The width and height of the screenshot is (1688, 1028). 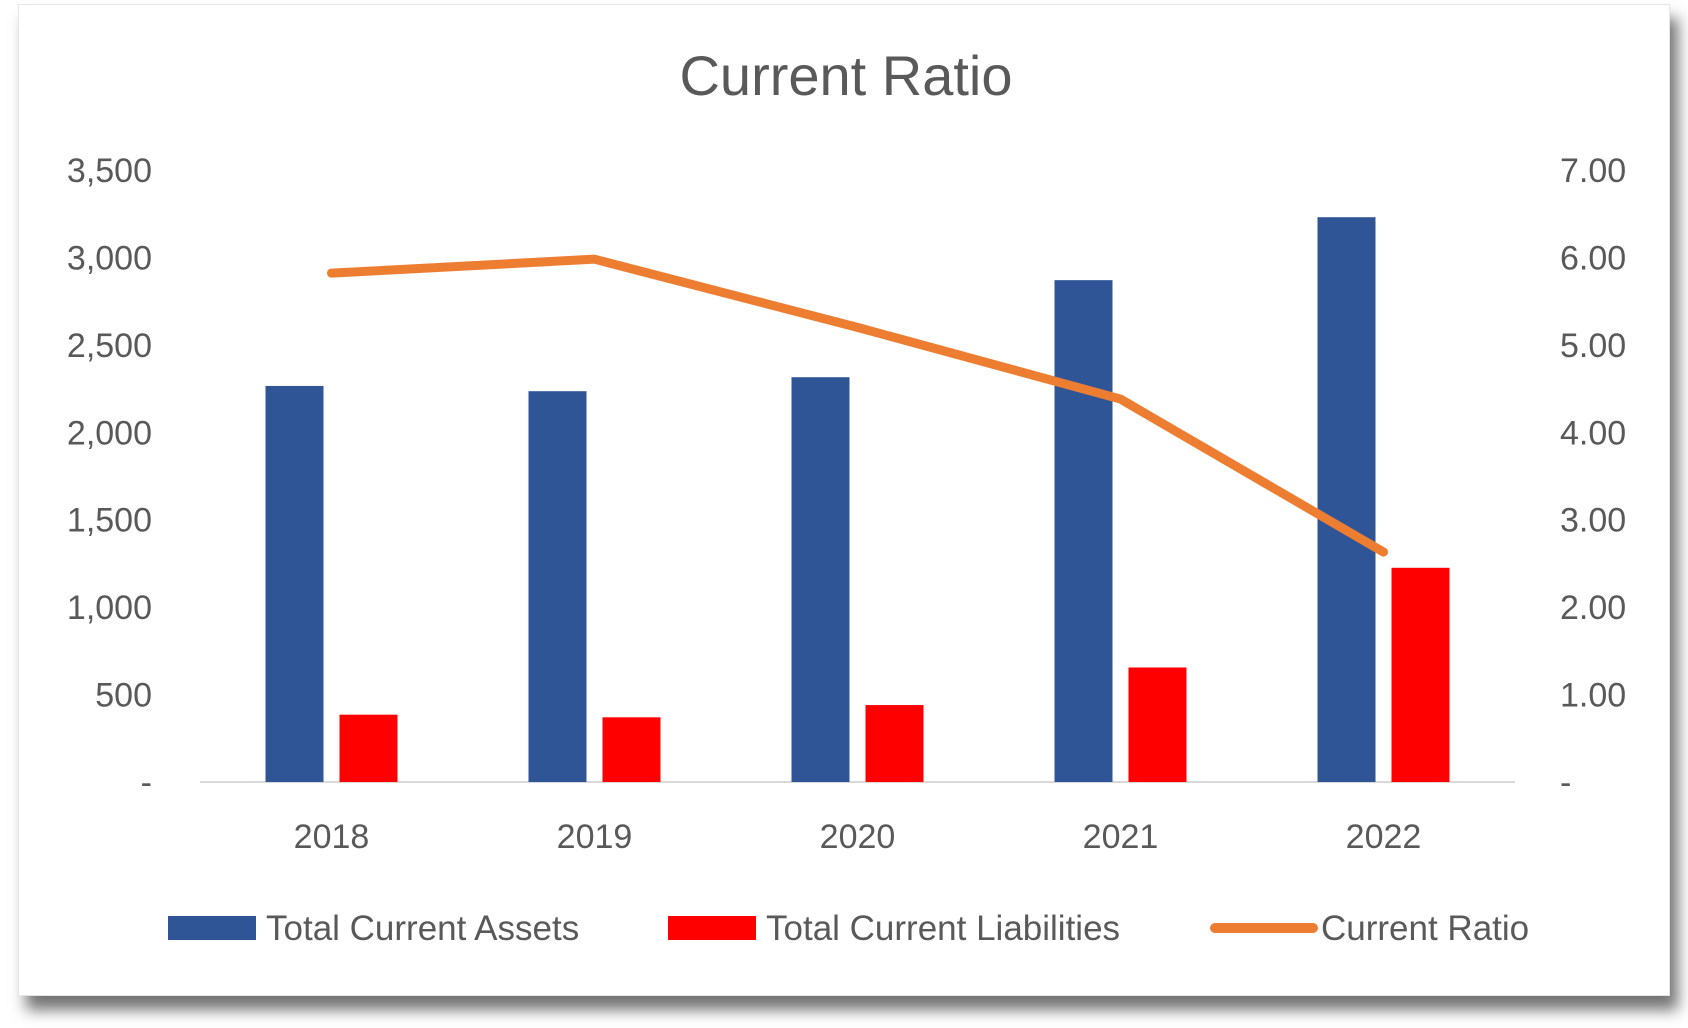 I want to click on left-y-tick-label: 3,000, so click(x=109, y=258).